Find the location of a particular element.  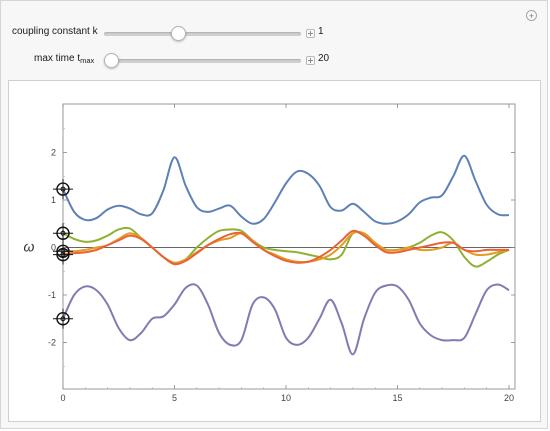

y-tick-label: 2 is located at coordinates (53, 153).